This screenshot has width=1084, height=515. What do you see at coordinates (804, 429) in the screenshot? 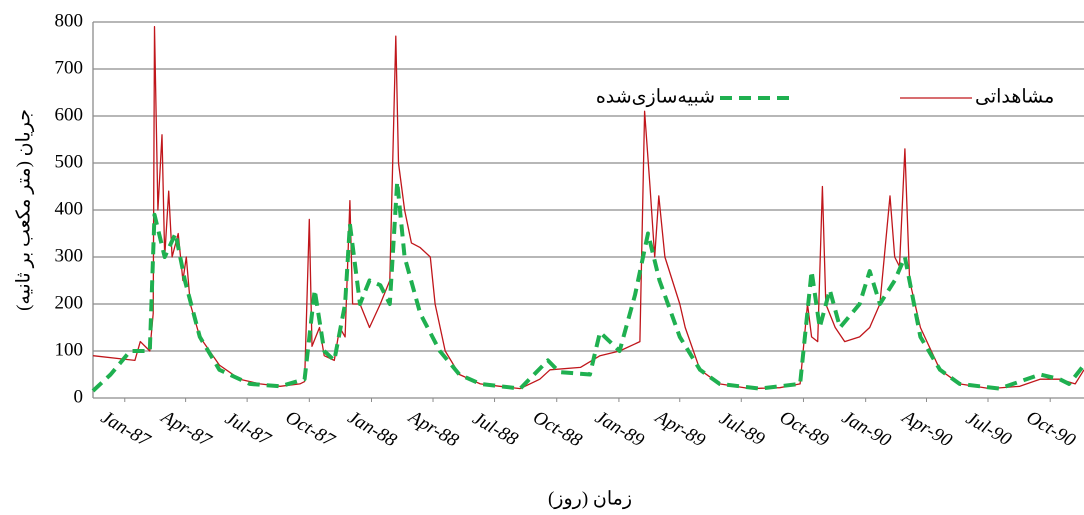
I see `x-tick-label: Oct-89` at bounding box center [804, 429].